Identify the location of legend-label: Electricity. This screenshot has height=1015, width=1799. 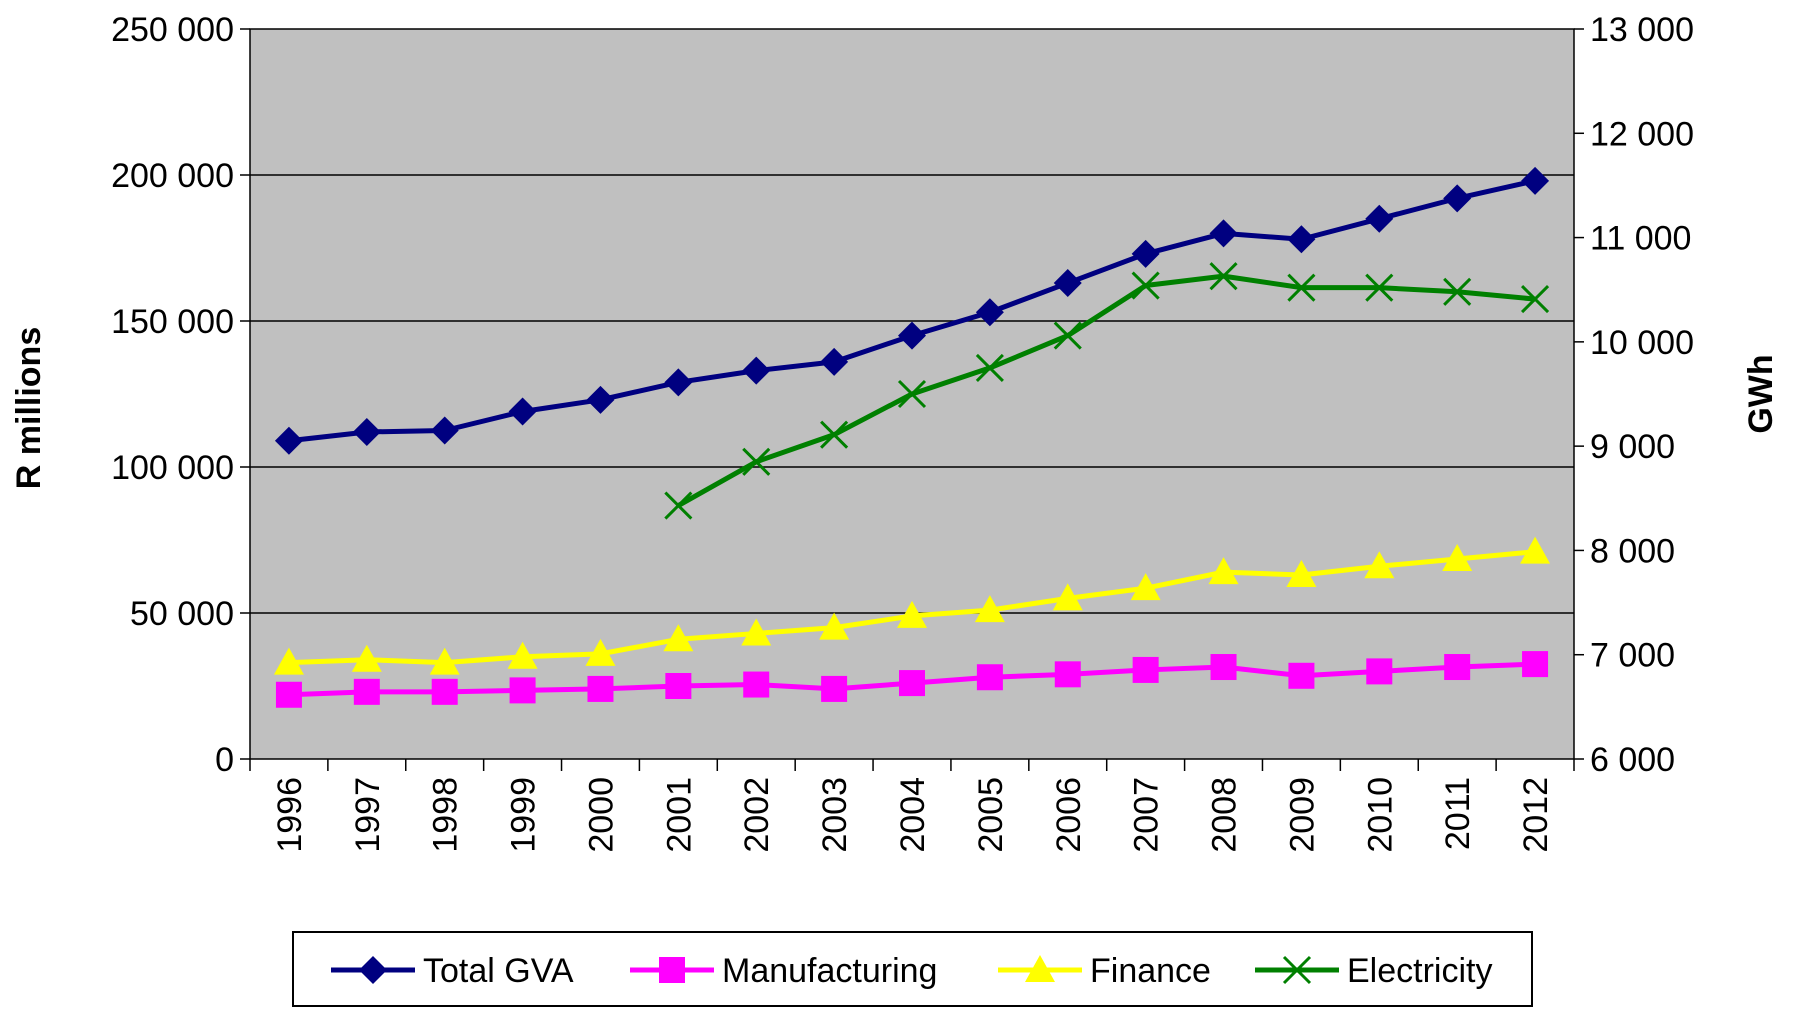
(1419, 971).